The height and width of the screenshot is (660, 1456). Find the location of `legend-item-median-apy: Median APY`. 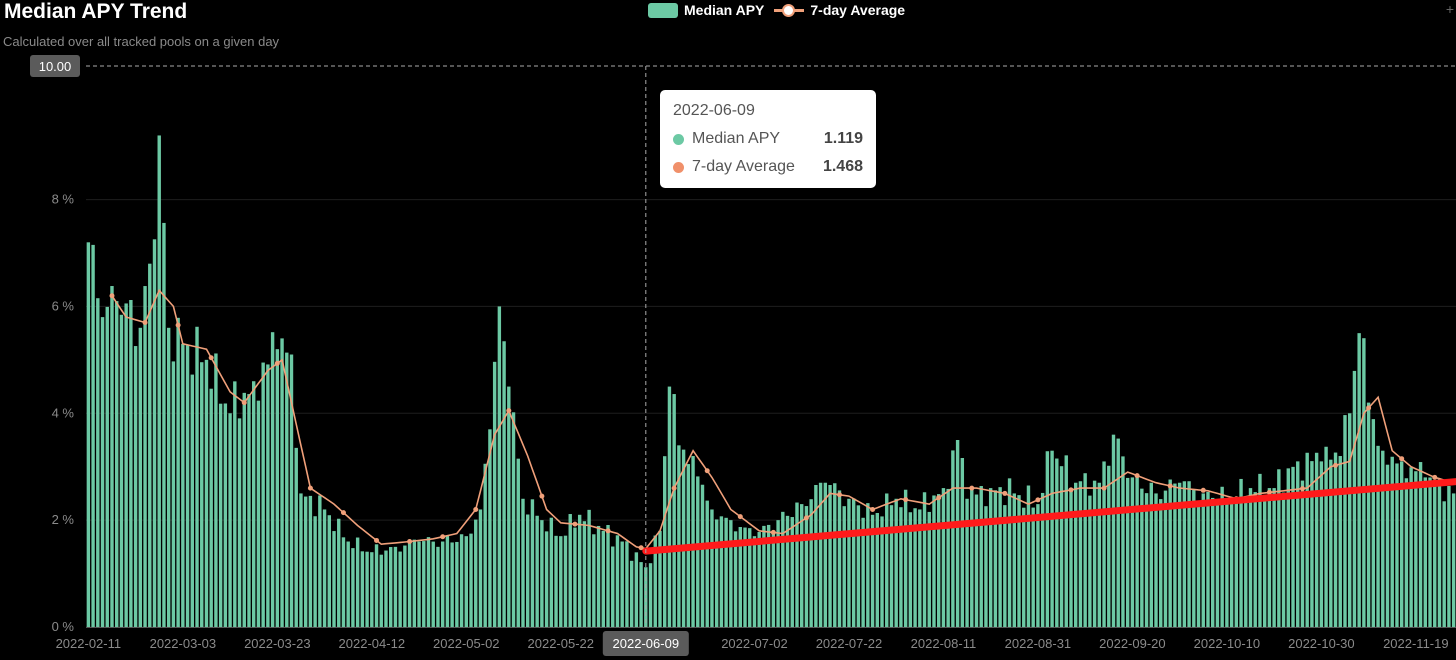

legend-item-median-apy: Median APY is located at coordinates (706, 10).